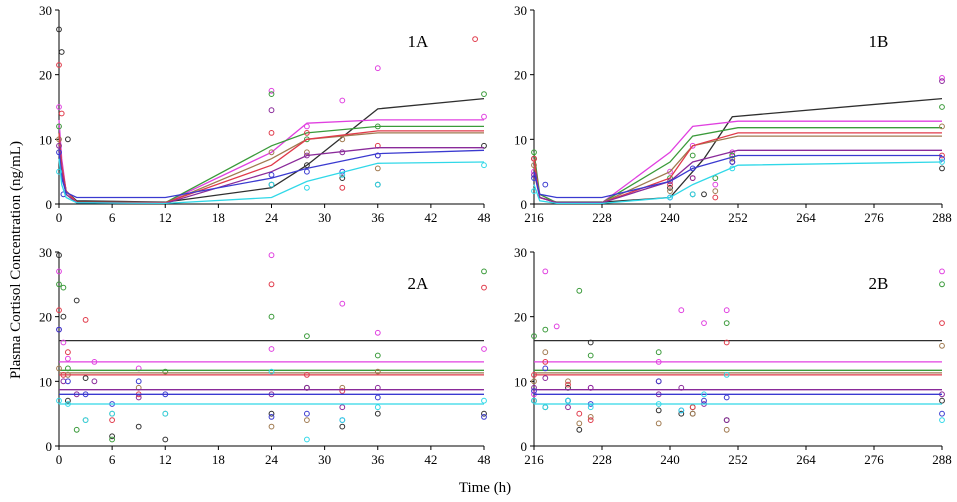  What do you see at coordinates (738, 183) in the screenshot?
I see `series-line-cyan` at bounding box center [738, 183].